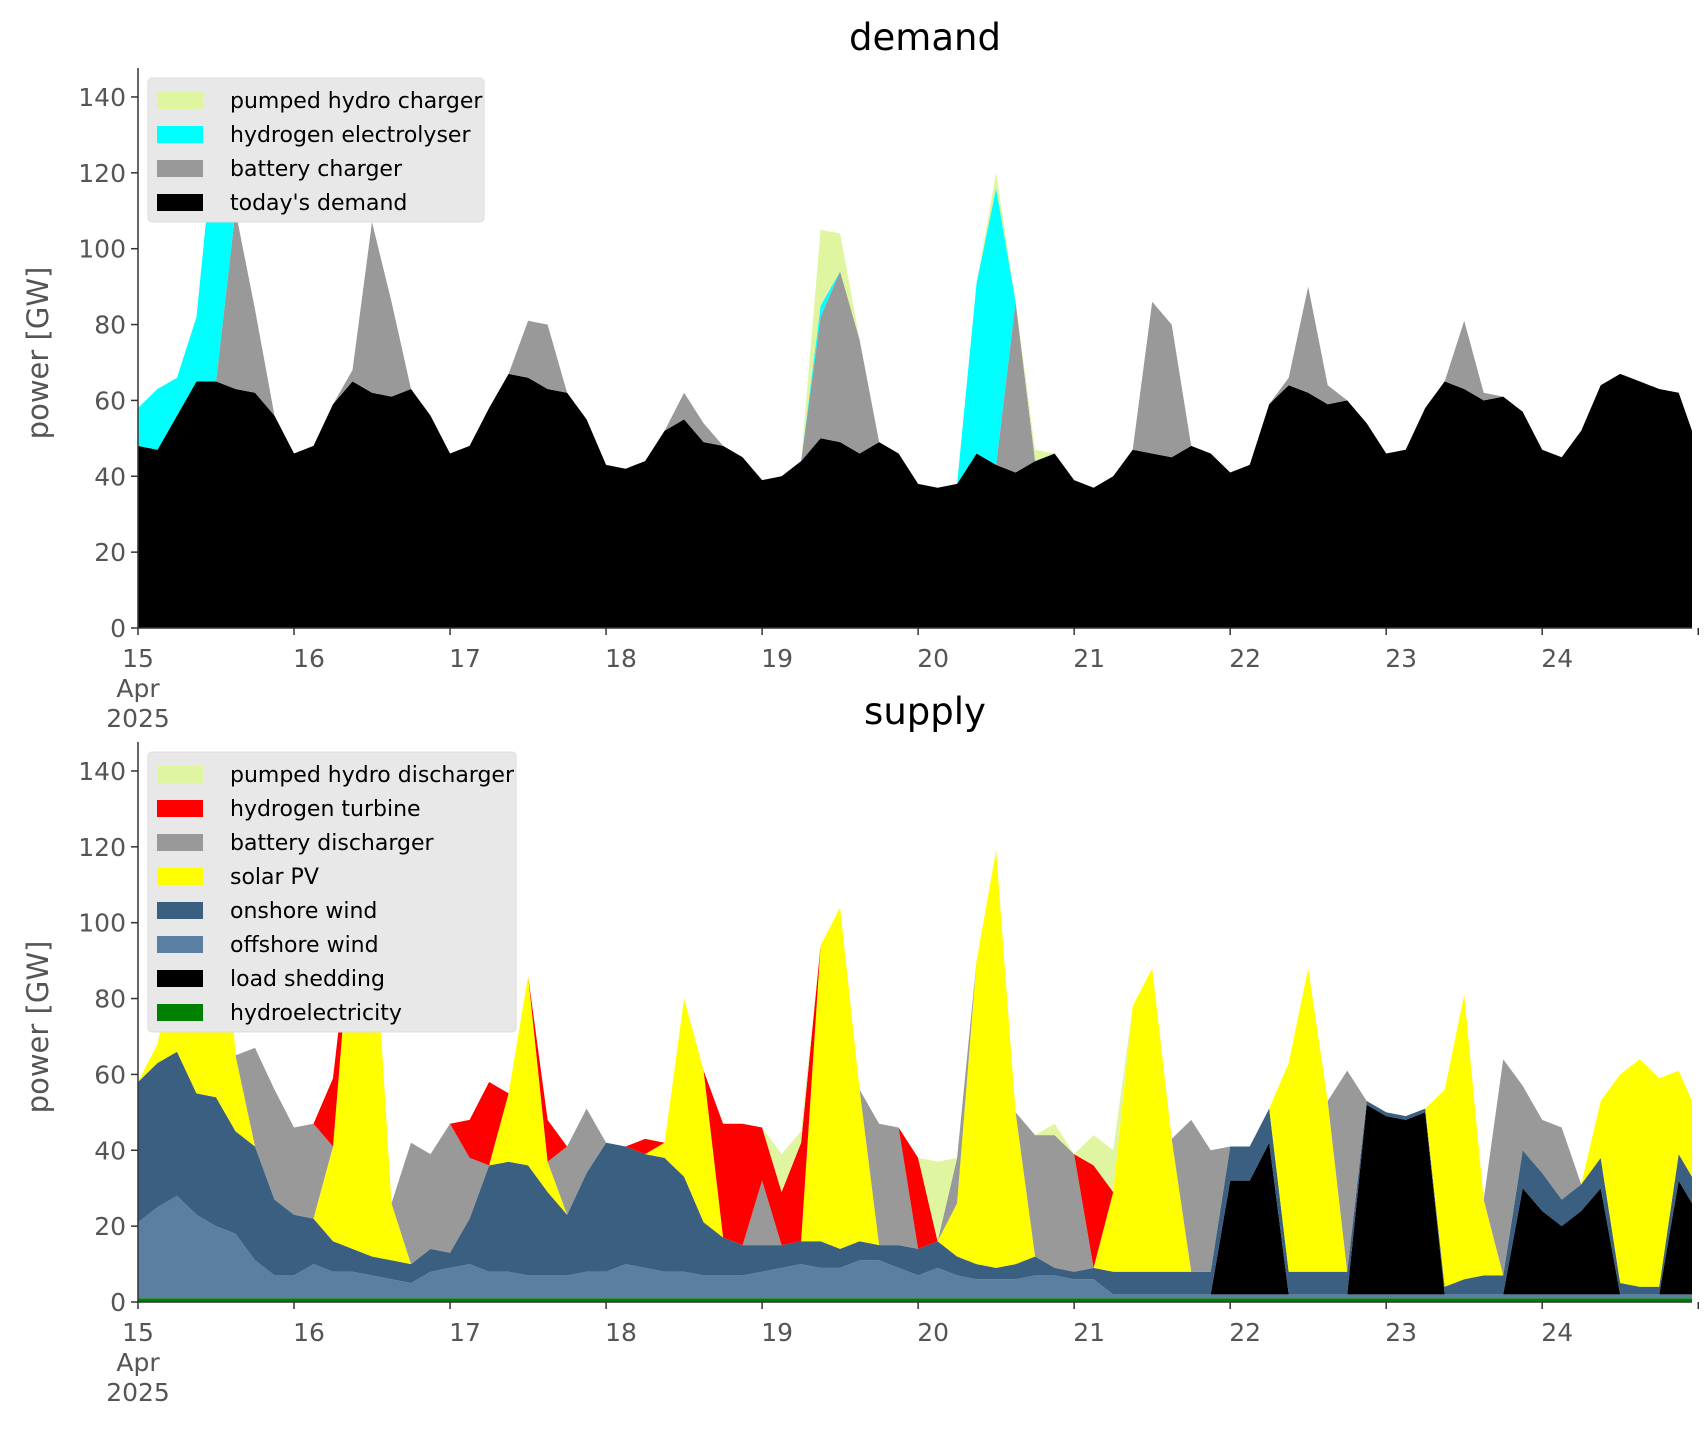 The height and width of the screenshot is (1431, 1706). I want to click on legend-label-solar-pv: solar PV, so click(274, 877).